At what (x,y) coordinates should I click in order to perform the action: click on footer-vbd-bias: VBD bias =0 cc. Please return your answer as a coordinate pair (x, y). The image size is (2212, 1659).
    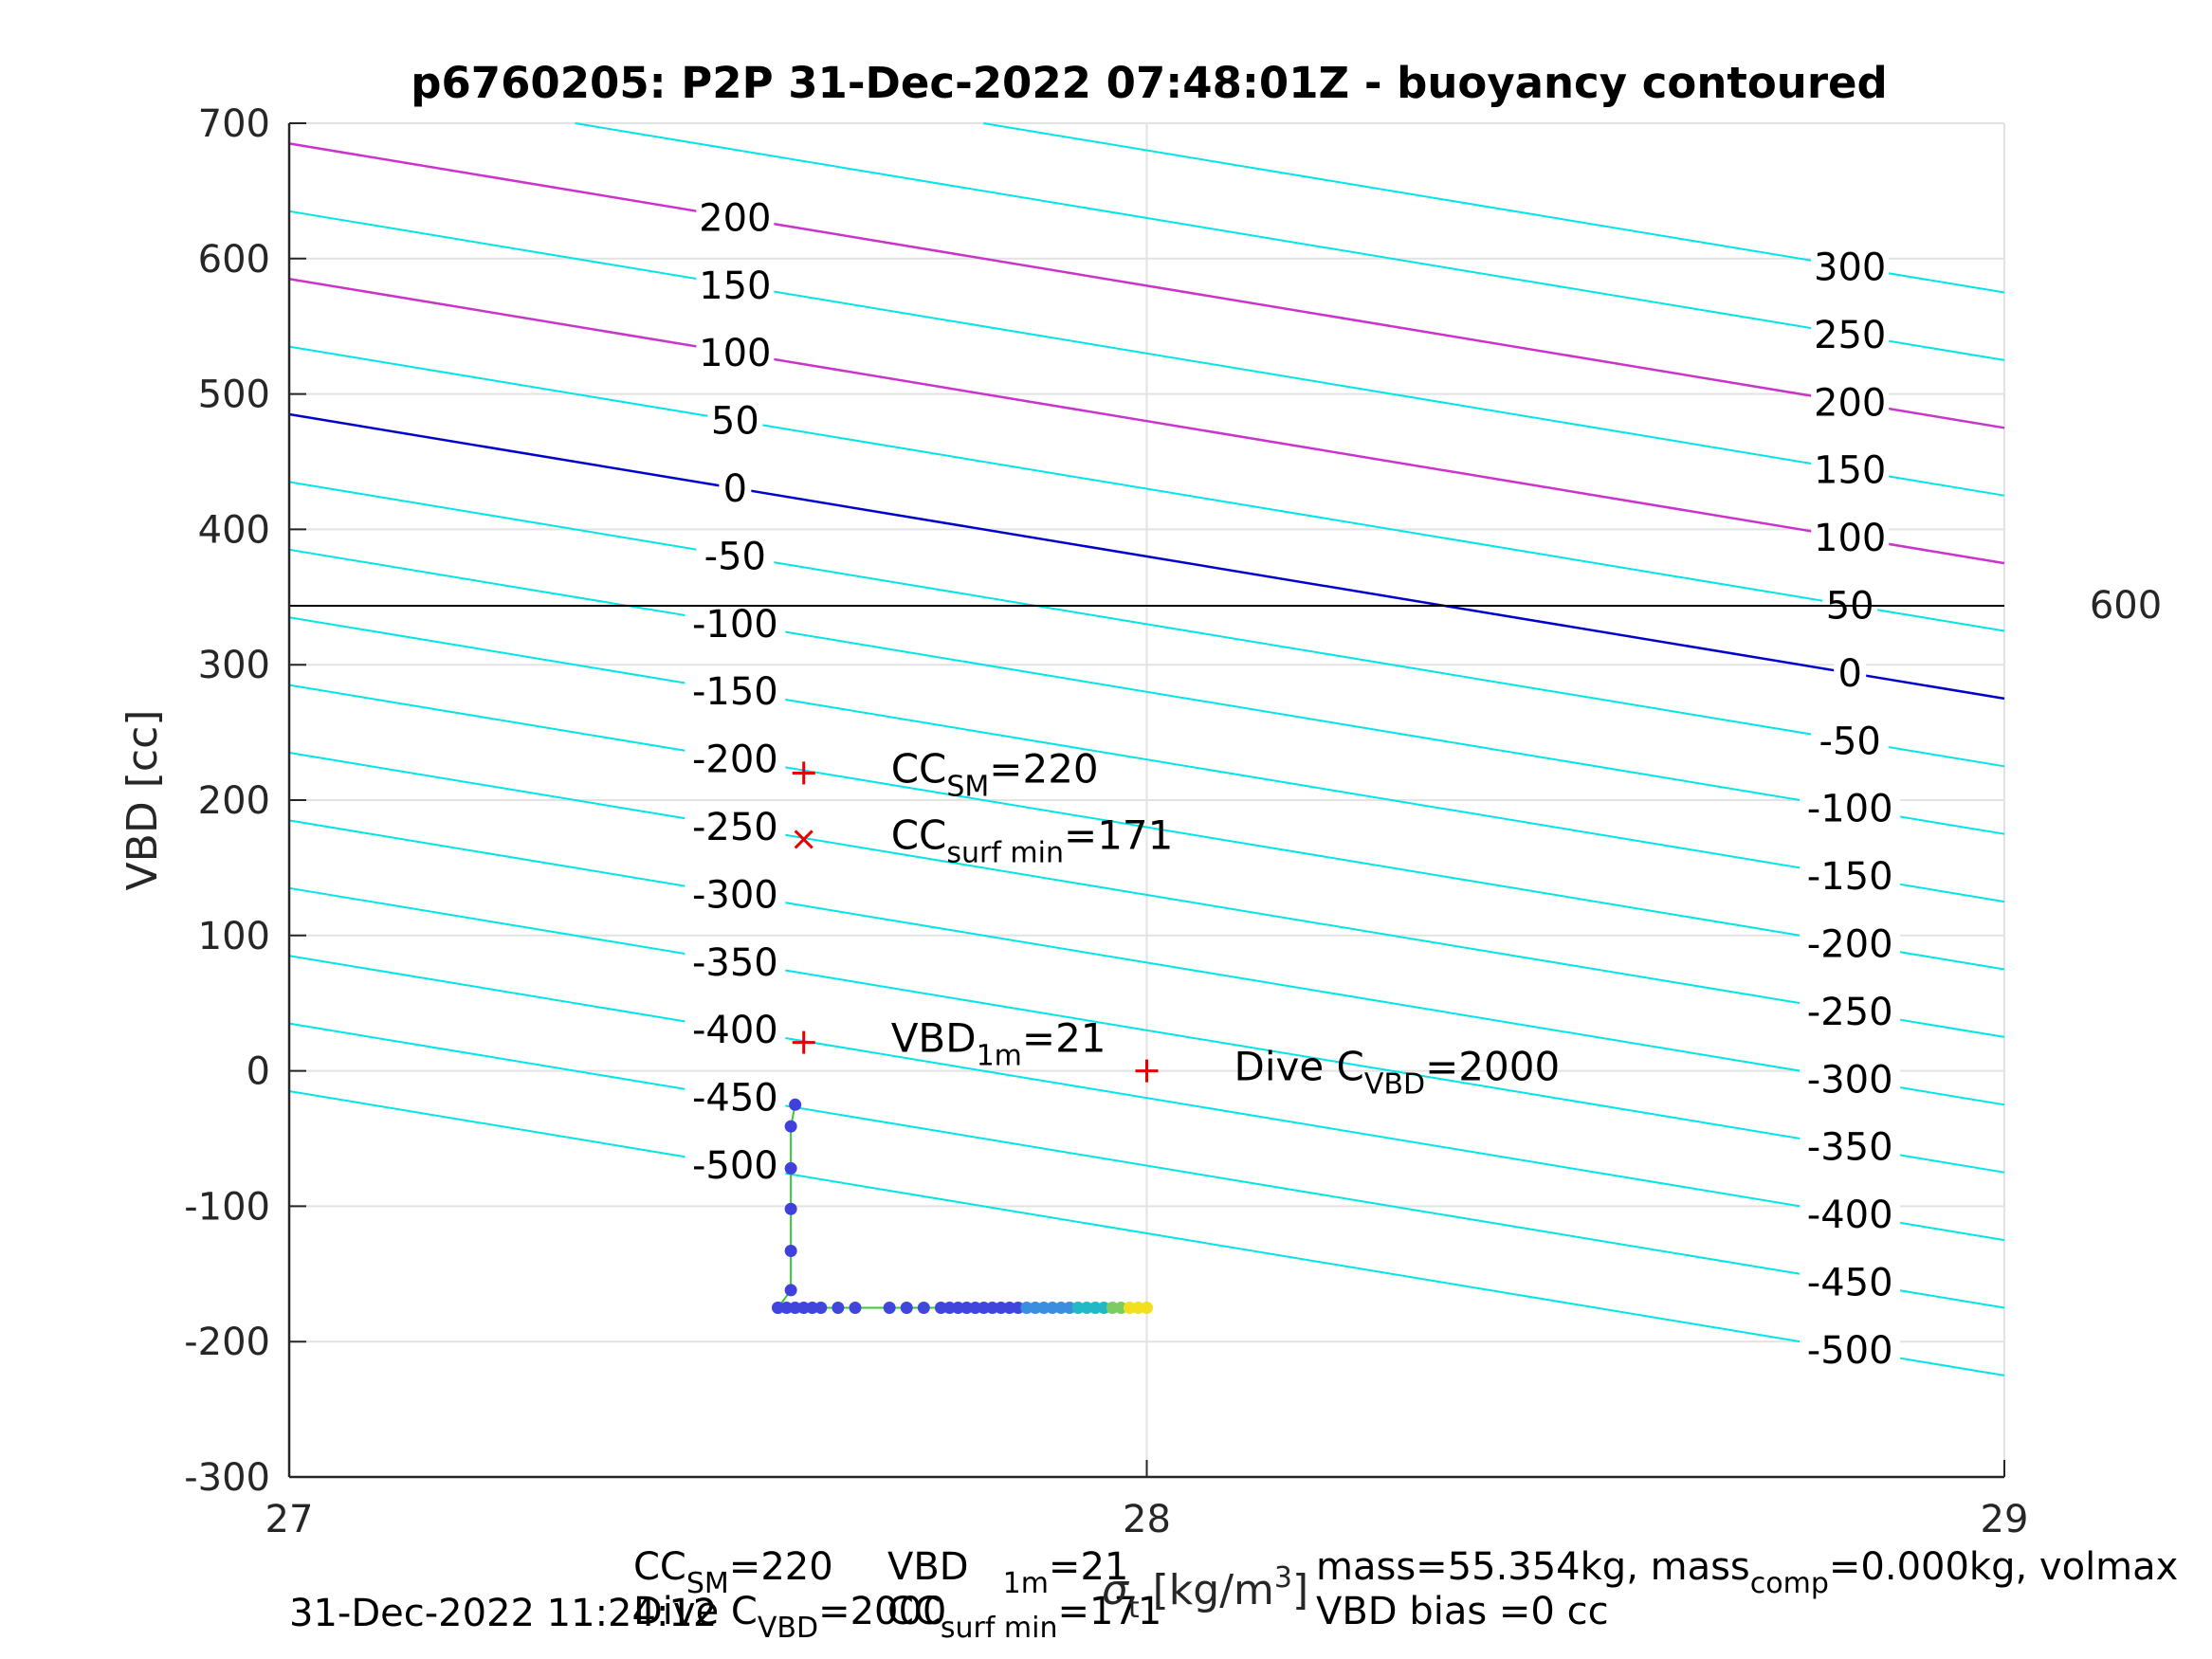
    Looking at the image, I should click on (1462, 1611).